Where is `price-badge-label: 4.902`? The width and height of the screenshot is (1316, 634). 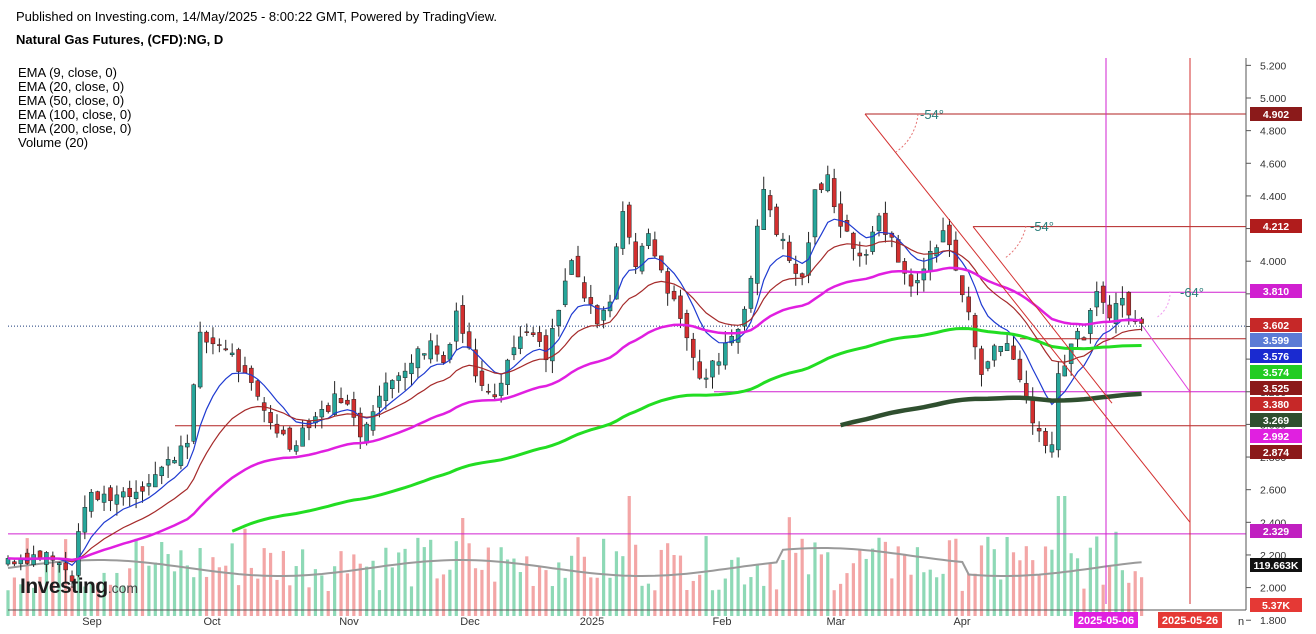
price-badge-label: 4.902 is located at coordinates (1276, 115).